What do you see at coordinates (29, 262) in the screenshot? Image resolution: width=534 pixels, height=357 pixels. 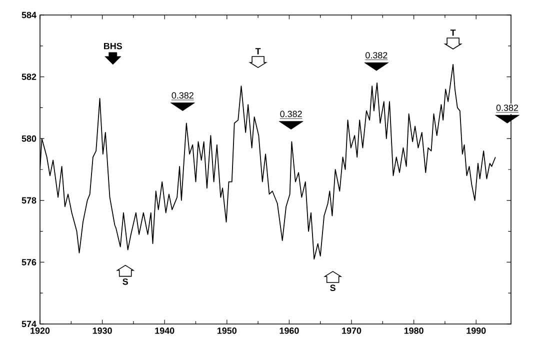 I see `y-tick-label: 576` at bounding box center [29, 262].